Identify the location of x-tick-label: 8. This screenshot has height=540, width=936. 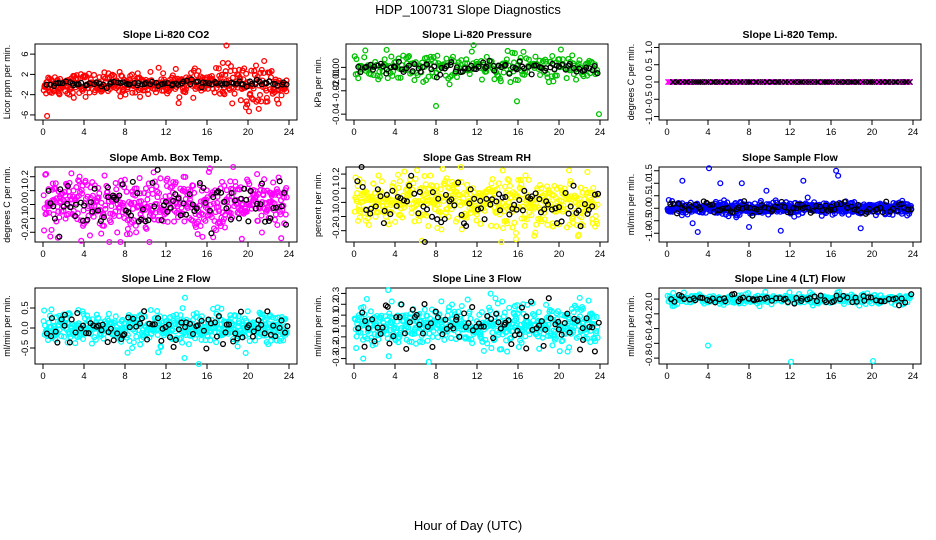
(748, 254).